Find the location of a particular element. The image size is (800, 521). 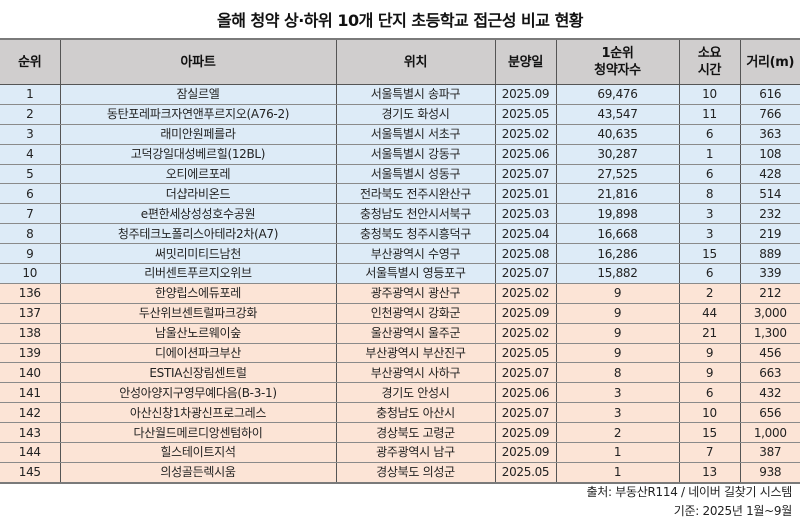

cell-distance: 456 is located at coordinates (769, 353).